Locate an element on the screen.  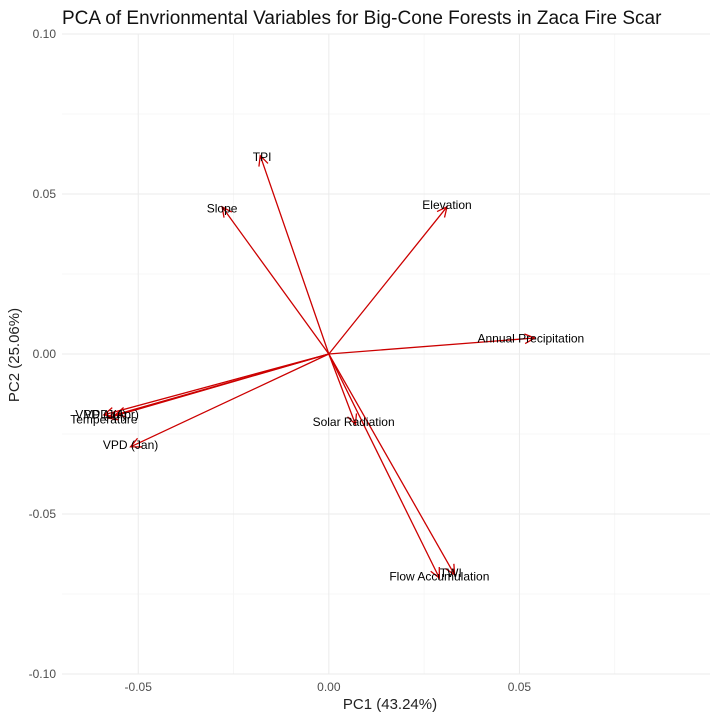
x-axis-ticks: -0.05 0.00 0.05 is located at coordinates (328, 687).